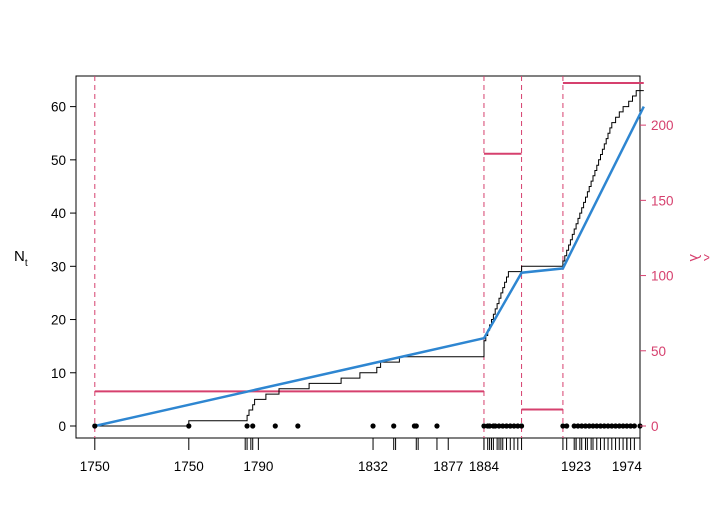  Describe the element at coordinates (658, 351) in the screenshot. I see `y2-tick-label-1: 50` at that location.